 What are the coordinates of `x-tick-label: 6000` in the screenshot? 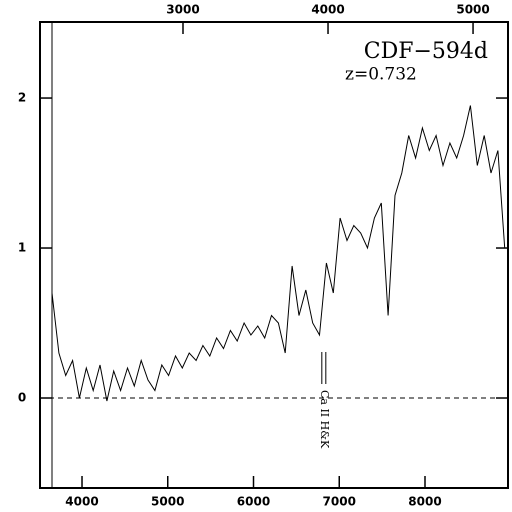 It's located at (253, 502).